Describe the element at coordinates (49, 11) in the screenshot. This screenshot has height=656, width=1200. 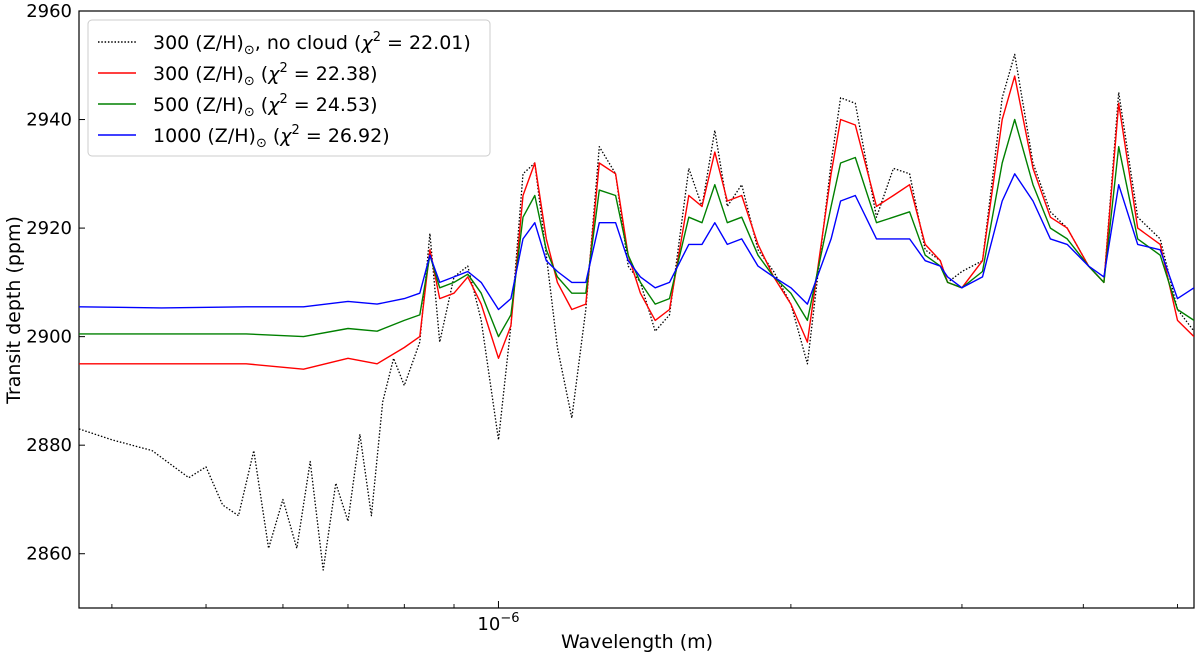
I see `y-tick-label-5: 2960` at that location.